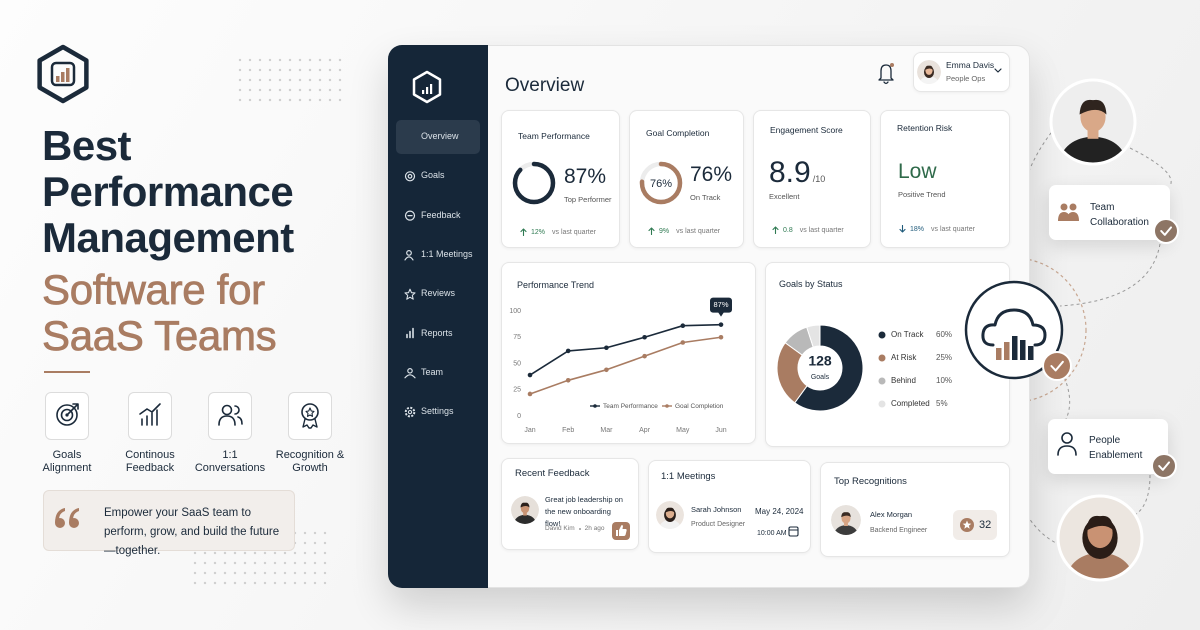 The height and width of the screenshot is (630, 1200). I want to click on kpi-caption: On Track, so click(705, 197).